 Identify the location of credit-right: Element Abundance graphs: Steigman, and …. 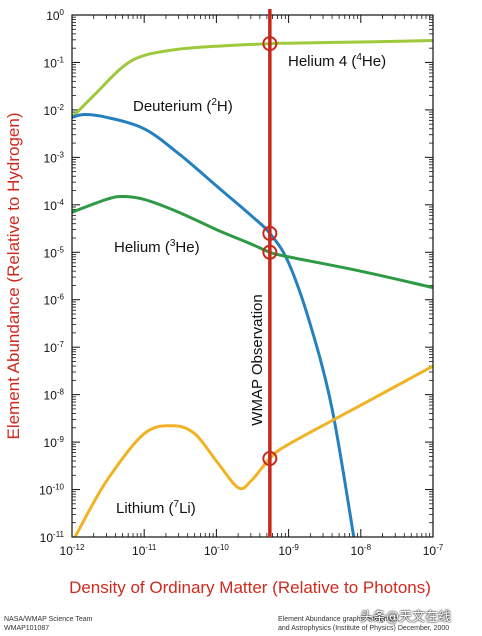
(363, 624).